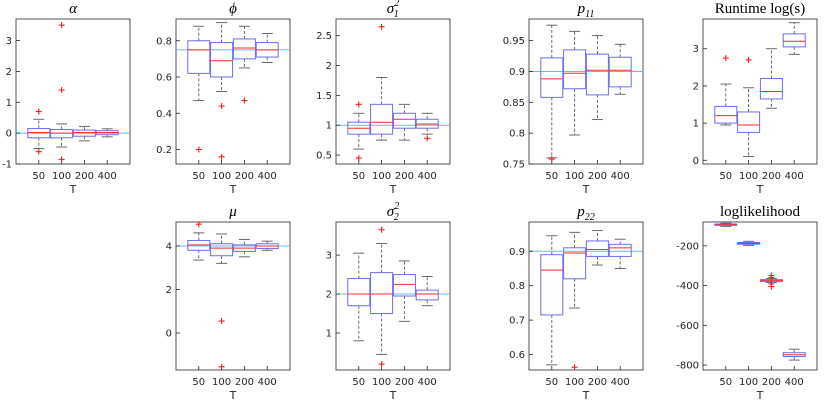 Image resolution: width=830 pixels, height=400 pixels. I want to click on chart-phi-iqr-box, so click(222, 60).